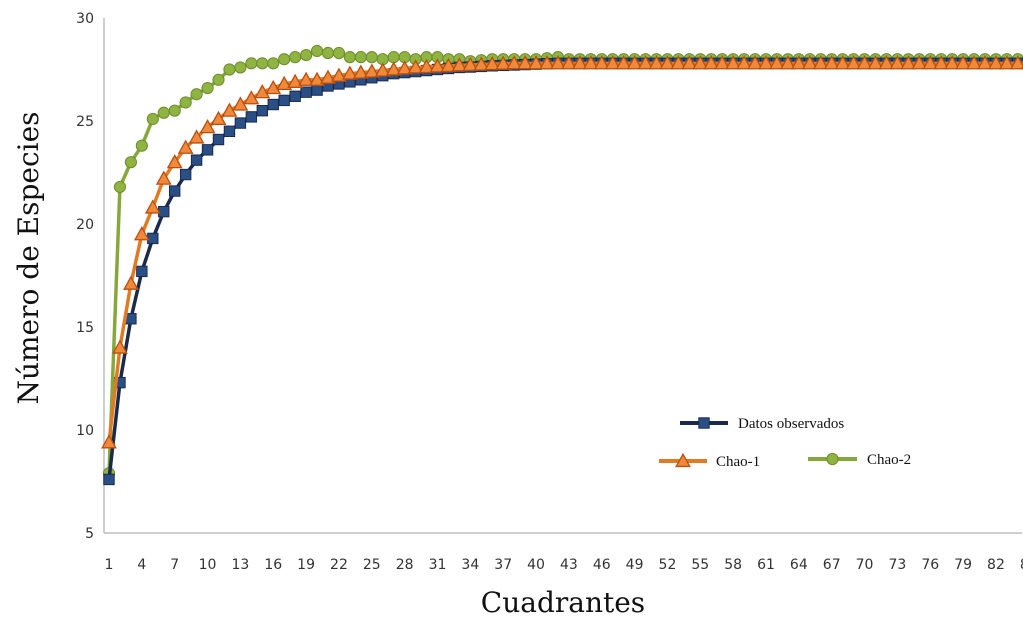 This screenshot has height=617, width=1023. Describe the element at coordinates (208, 565) in the screenshot. I see `x-tick-label: 10` at that location.